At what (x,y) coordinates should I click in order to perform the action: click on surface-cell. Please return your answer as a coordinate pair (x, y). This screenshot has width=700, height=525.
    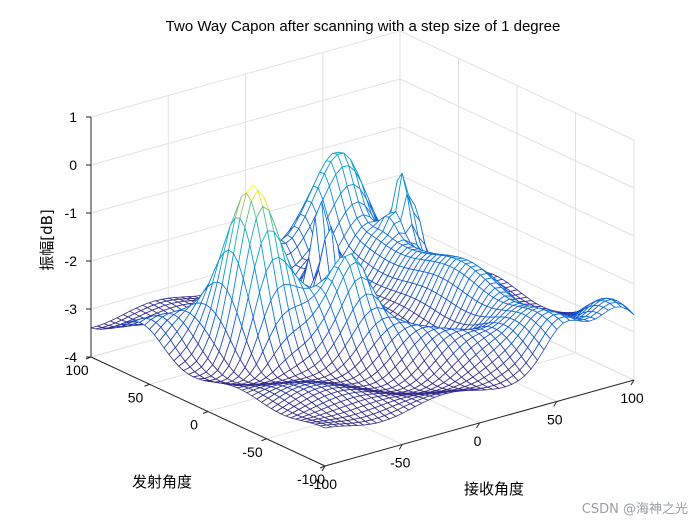
    Looking at the image, I should click on (325, 426).